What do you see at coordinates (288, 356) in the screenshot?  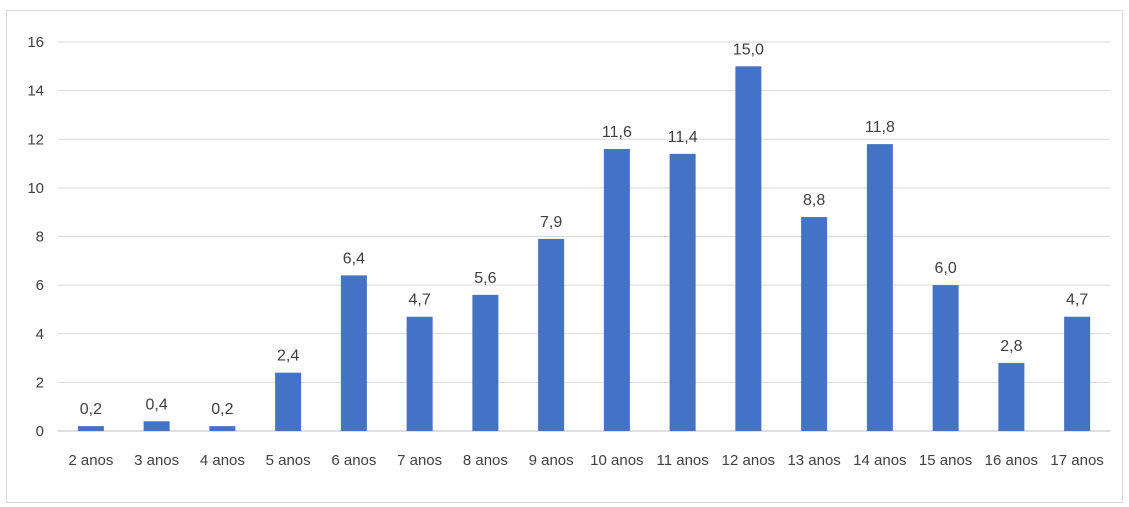 I see `data-label-3: 2,4` at bounding box center [288, 356].